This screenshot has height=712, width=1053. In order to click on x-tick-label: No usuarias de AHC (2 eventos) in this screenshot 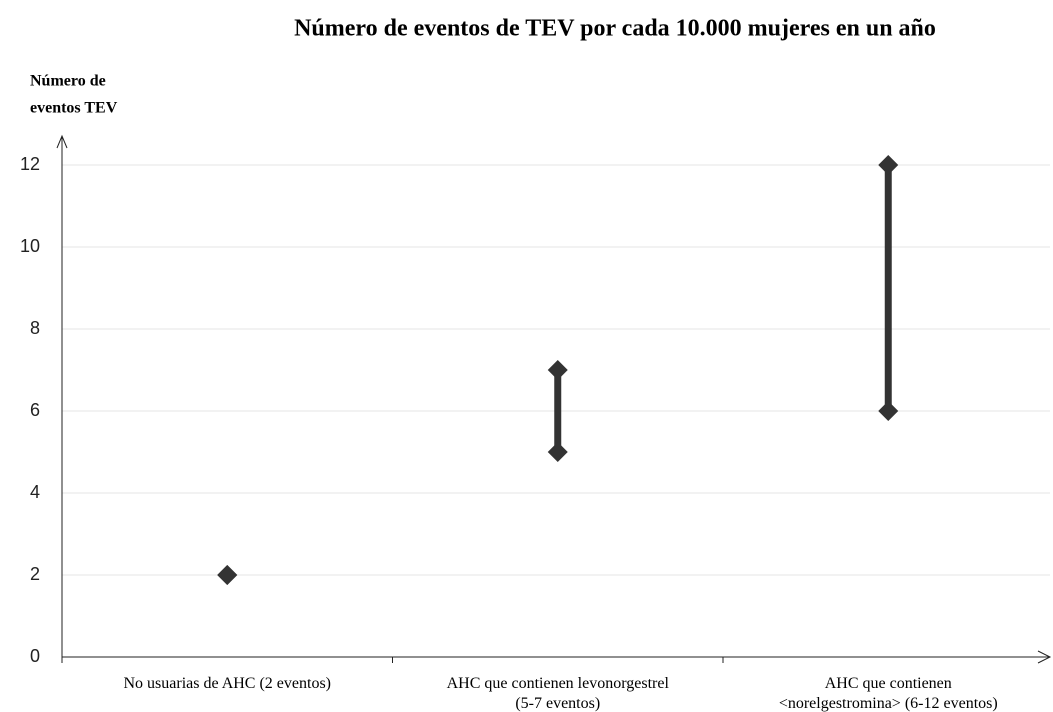, I will do `click(227, 683)`.